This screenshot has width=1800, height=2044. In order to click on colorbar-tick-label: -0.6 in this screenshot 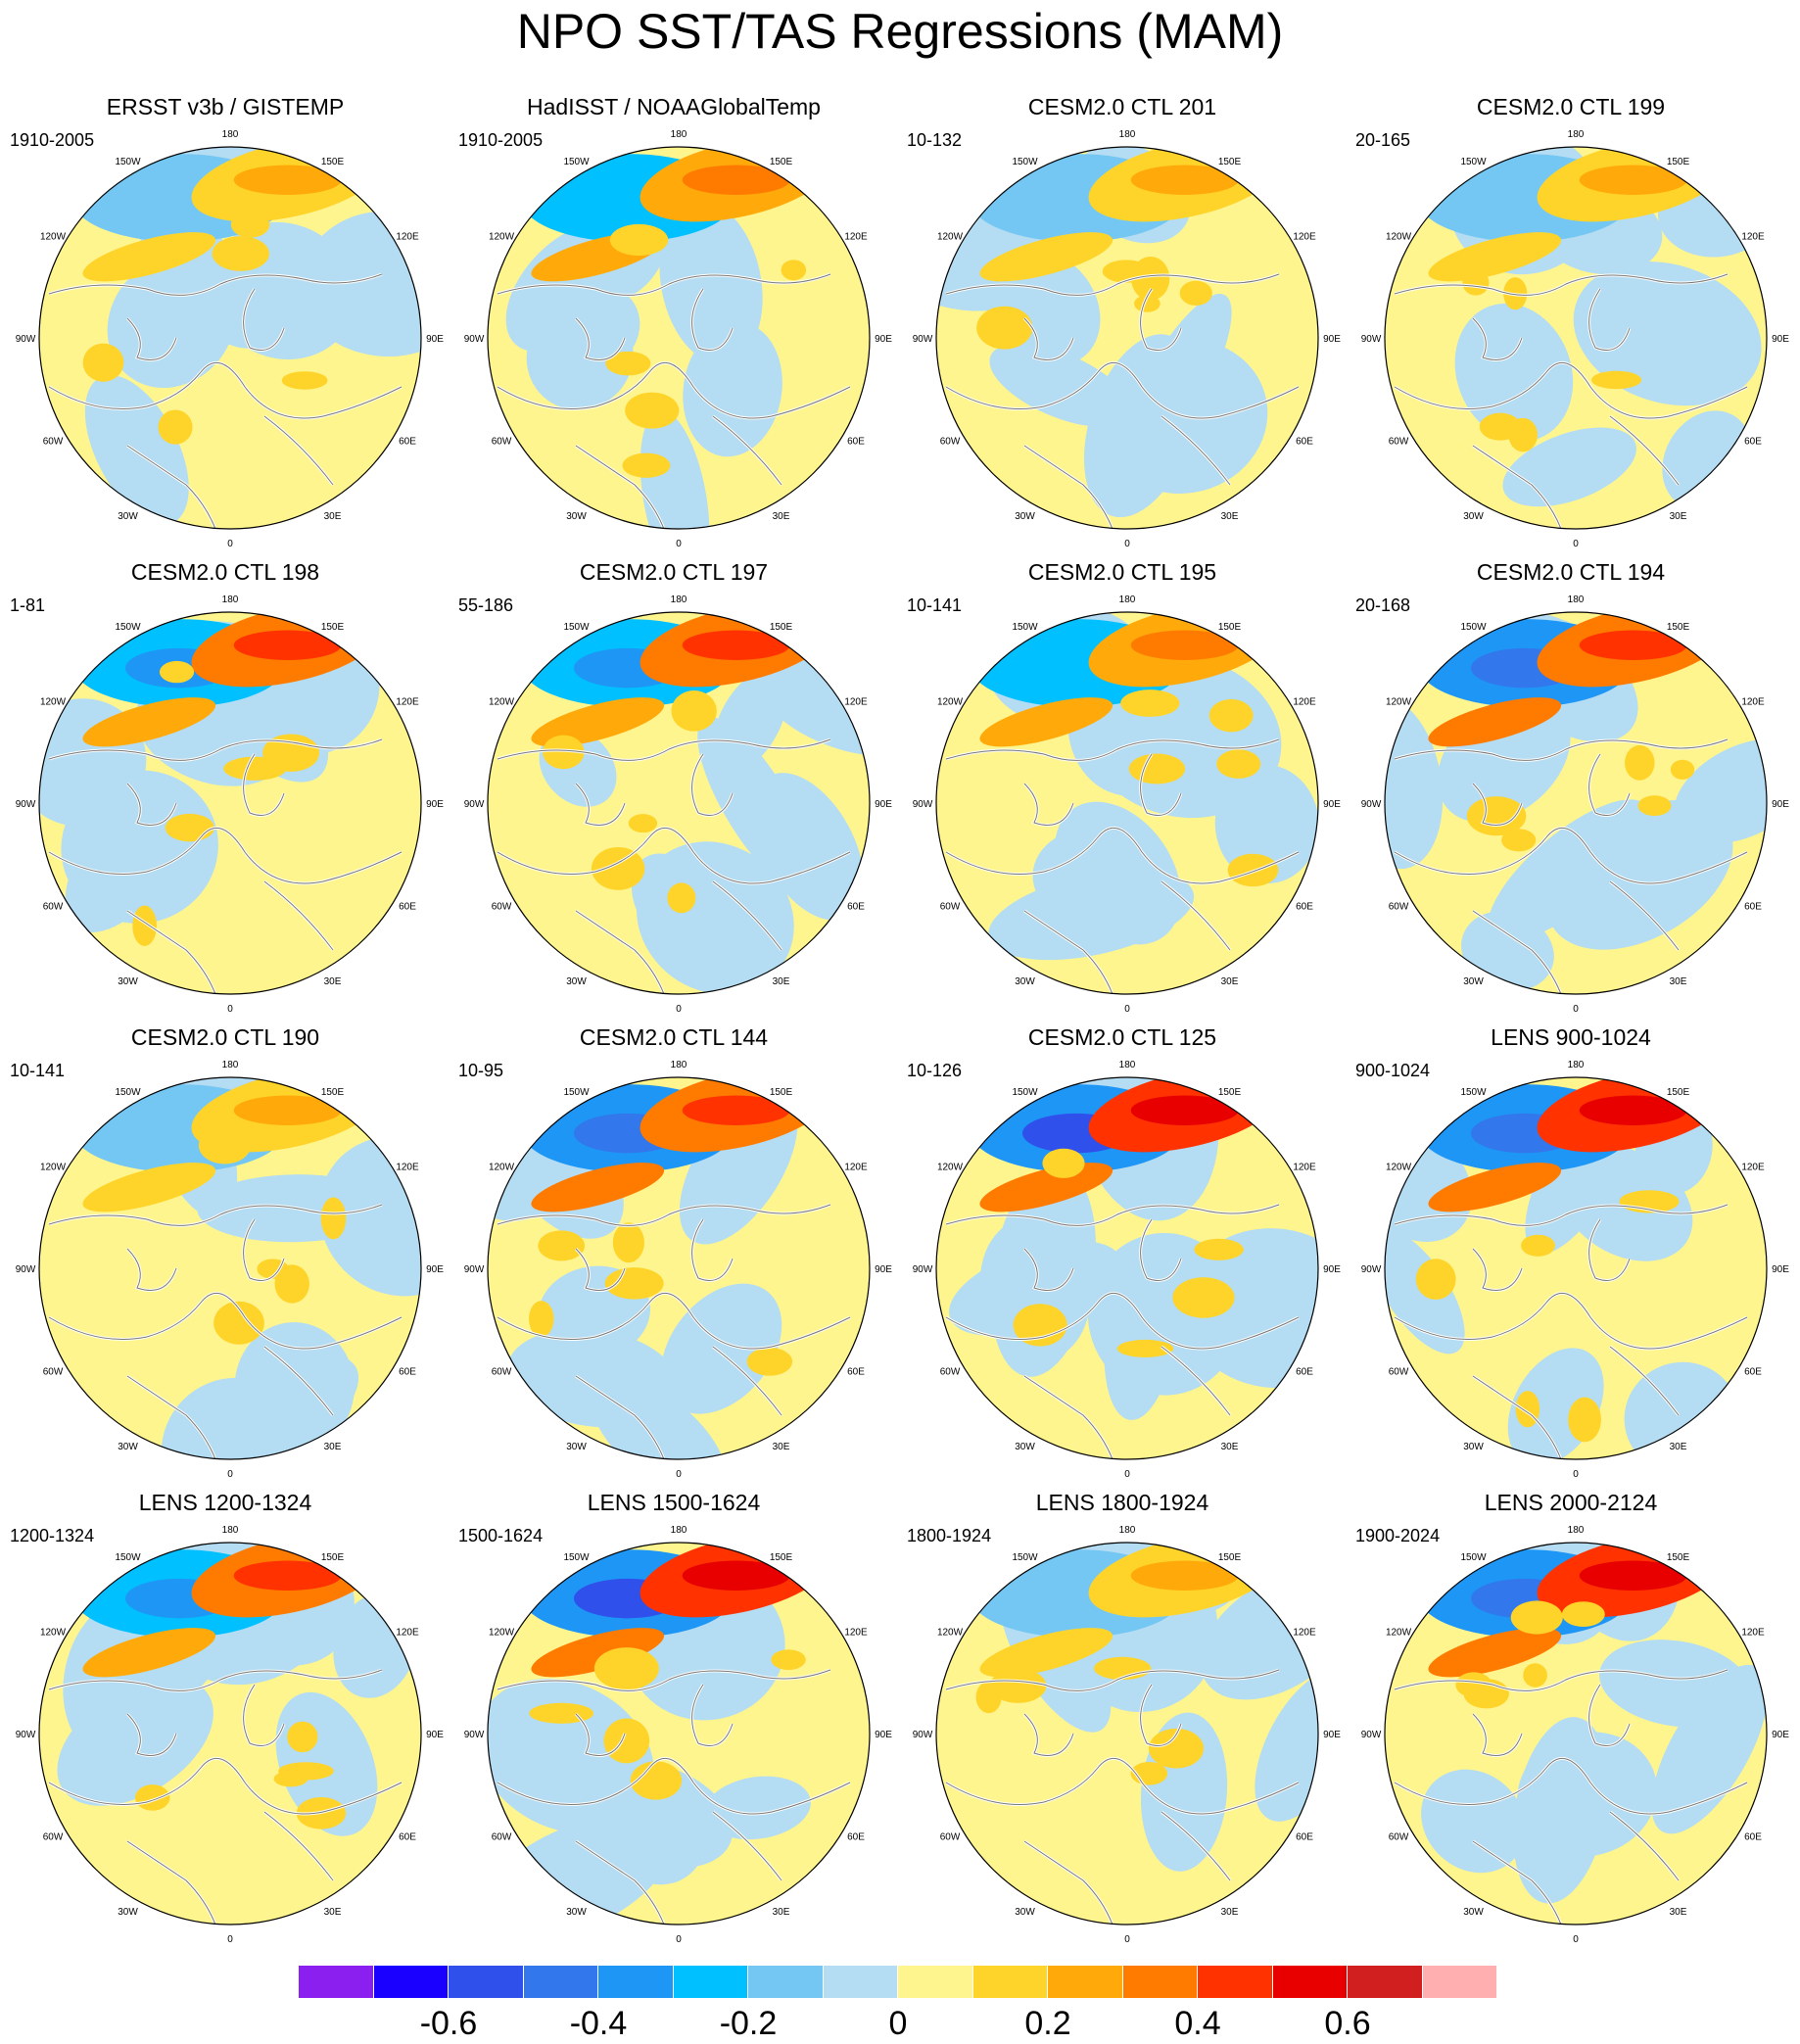, I will do `click(448, 2024)`.